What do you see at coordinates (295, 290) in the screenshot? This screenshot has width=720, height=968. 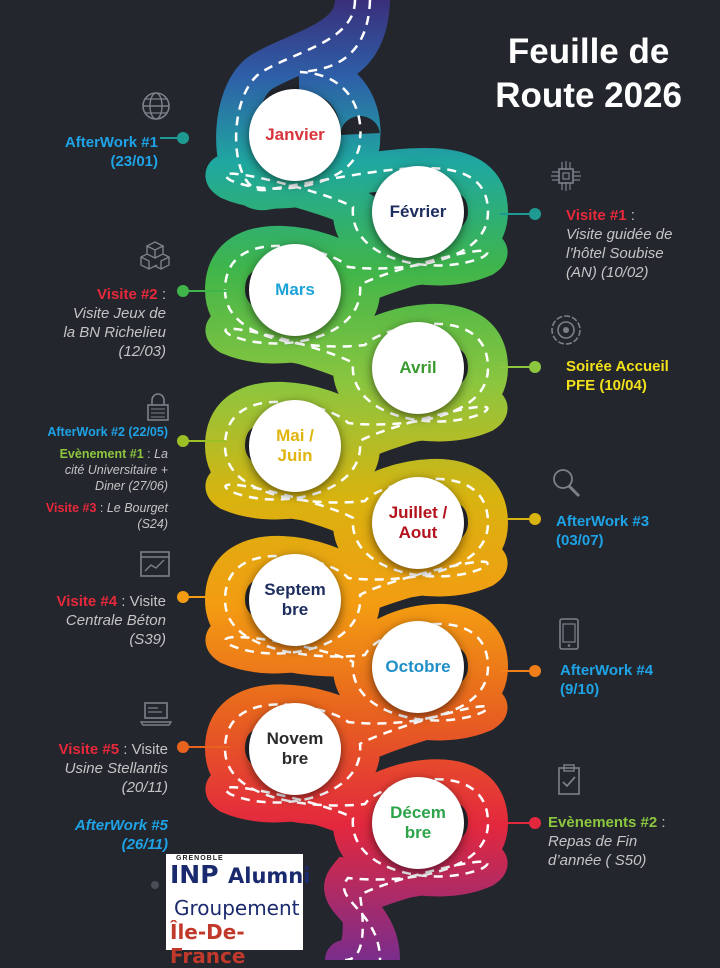 I see `month-circle-3: Mars` at bounding box center [295, 290].